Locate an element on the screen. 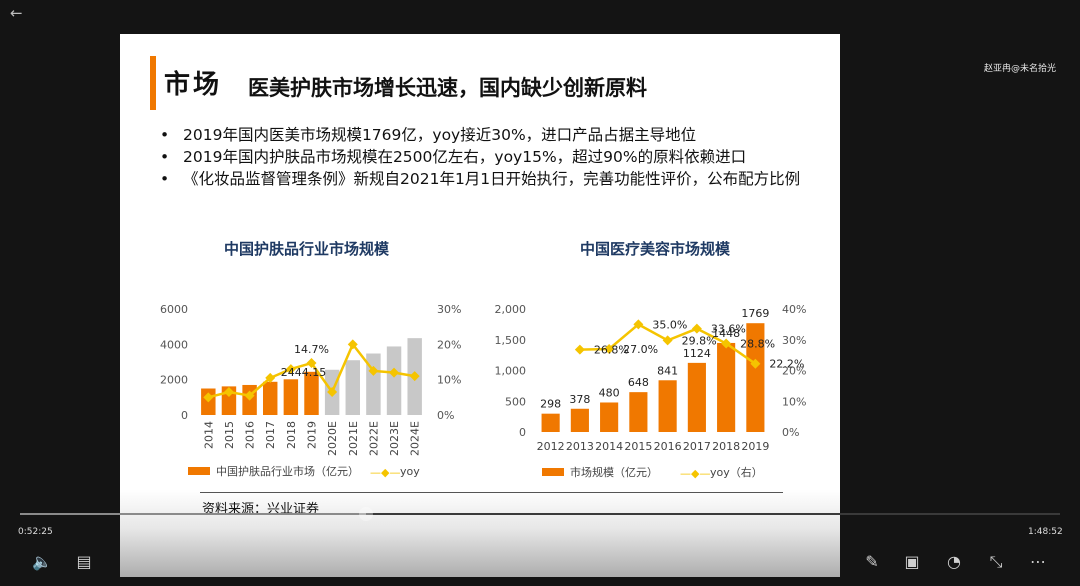 Image resolution: width=1080 pixels, height=586 pixels. x-tick-label: 2024E is located at coordinates (415, 438).